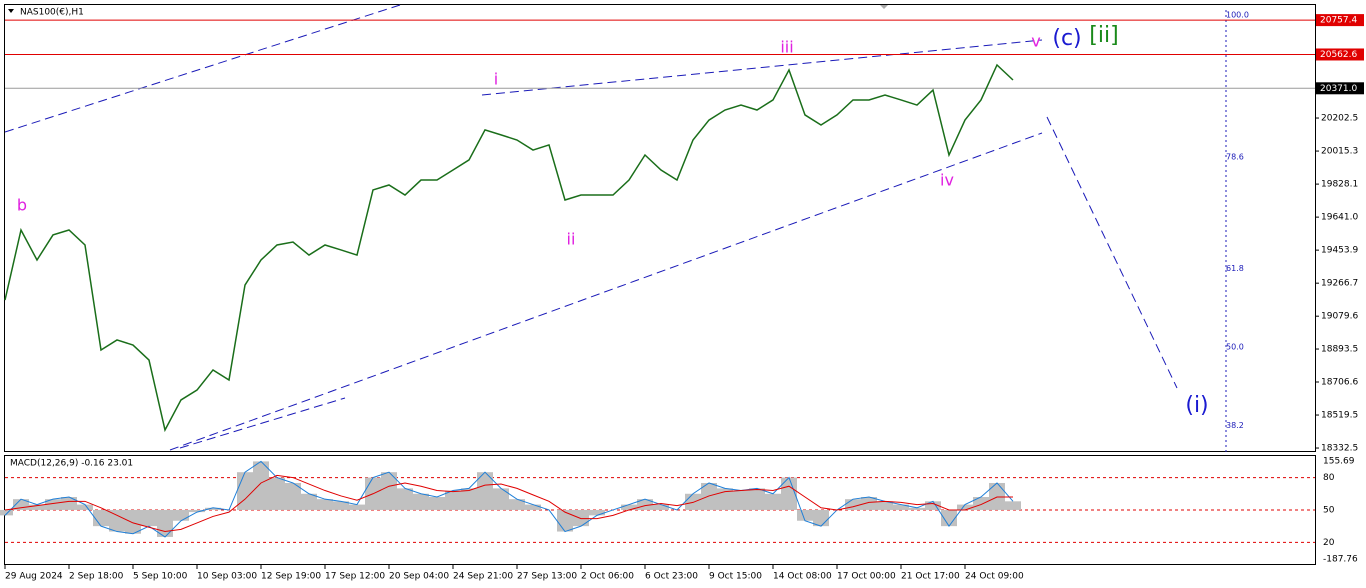  Describe the element at coordinates (1339, 185) in the screenshot. I see `y-tick-label: 19828.1` at that location.